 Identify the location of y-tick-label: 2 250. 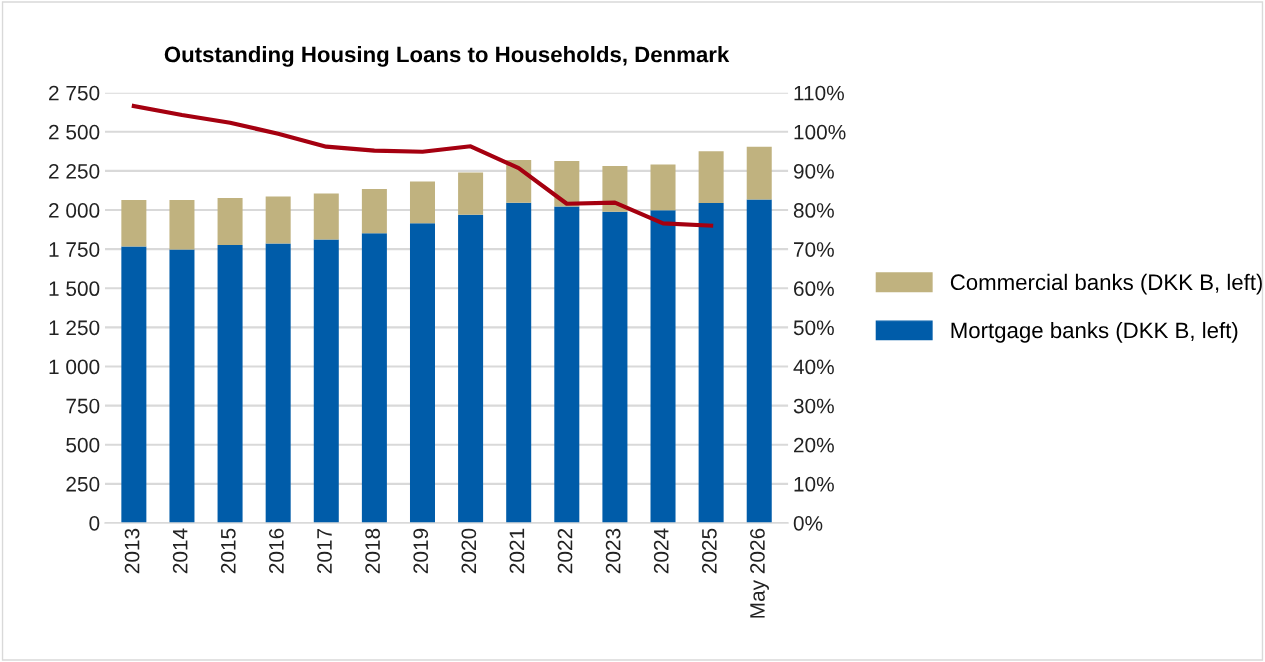
(74, 171).